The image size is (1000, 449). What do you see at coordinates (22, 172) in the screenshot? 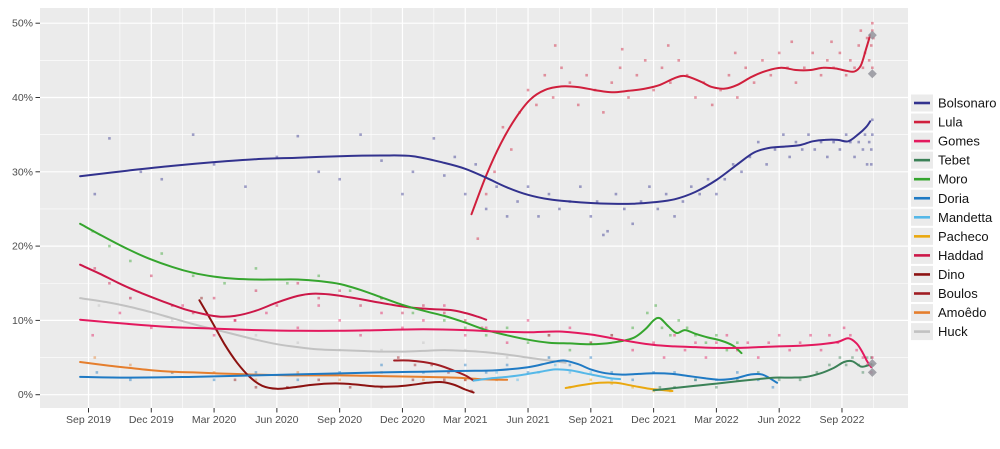
I see `y-tick-label: 30%` at bounding box center [22, 172].